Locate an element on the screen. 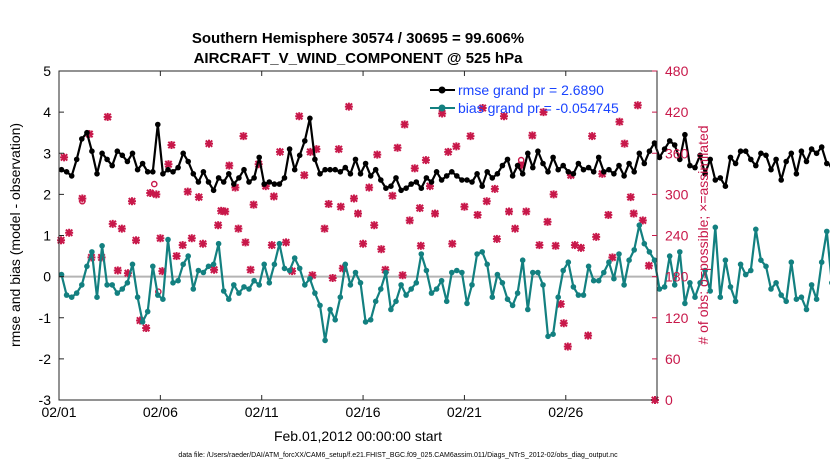 The image size is (830, 470). legend-bias-marker is located at coordinates (442, 108).